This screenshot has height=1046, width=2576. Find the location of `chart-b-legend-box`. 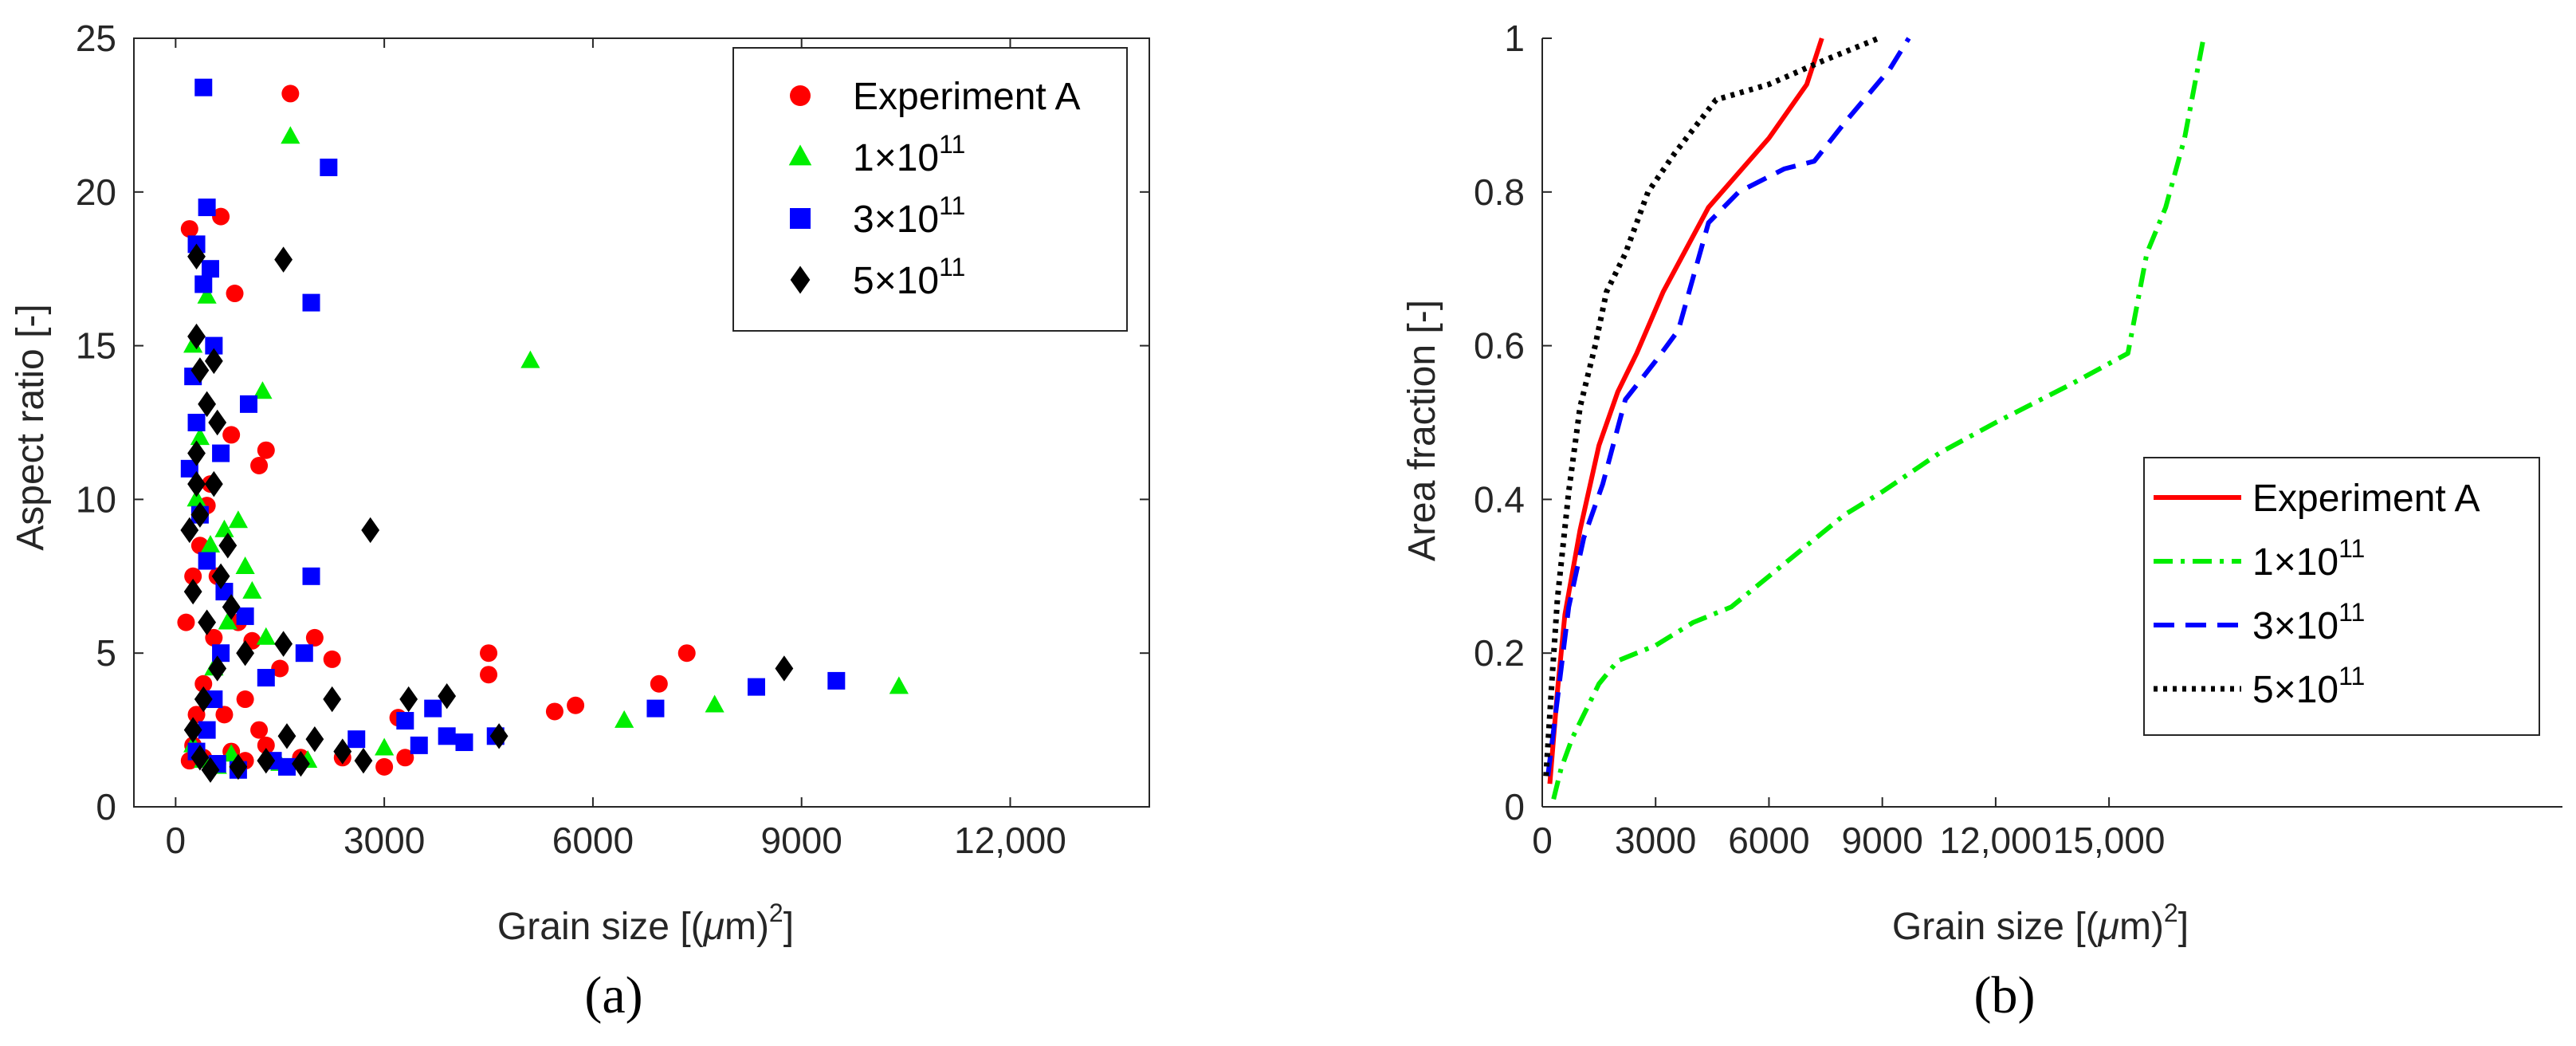

chart-b-legend-box is located at coordinates (2341, 596).